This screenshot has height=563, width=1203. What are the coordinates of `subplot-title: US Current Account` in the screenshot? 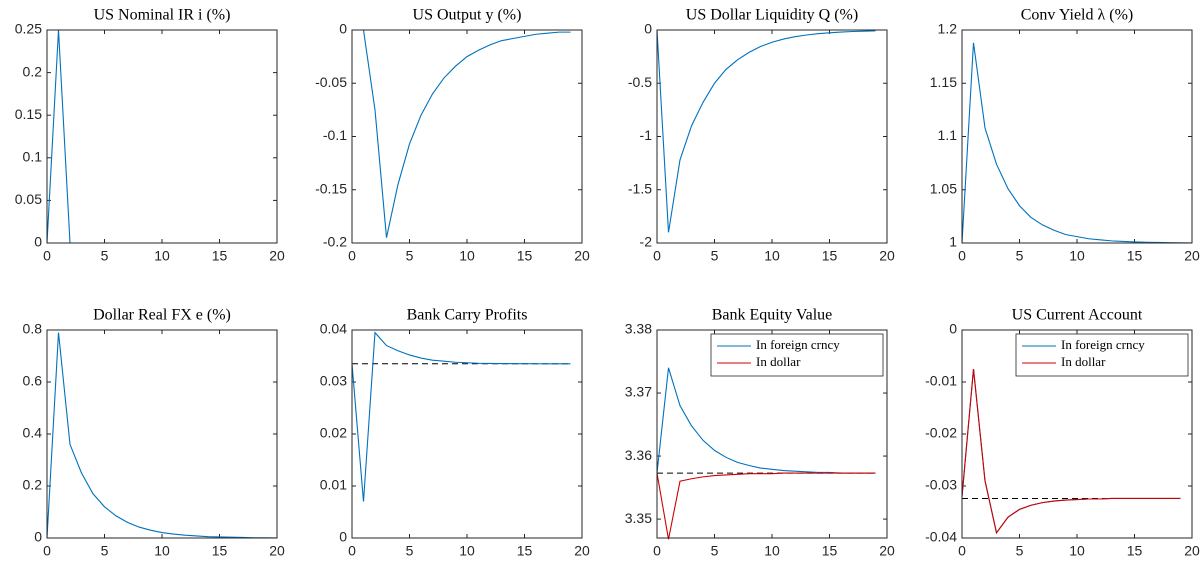 It's located at (1077, 315).